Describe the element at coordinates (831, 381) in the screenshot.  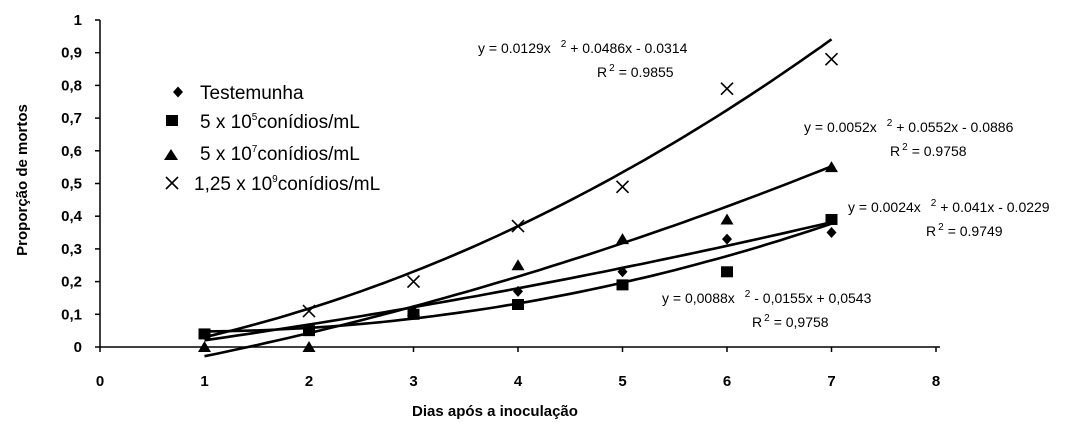
I see `x-tick-label: 7` at that location.